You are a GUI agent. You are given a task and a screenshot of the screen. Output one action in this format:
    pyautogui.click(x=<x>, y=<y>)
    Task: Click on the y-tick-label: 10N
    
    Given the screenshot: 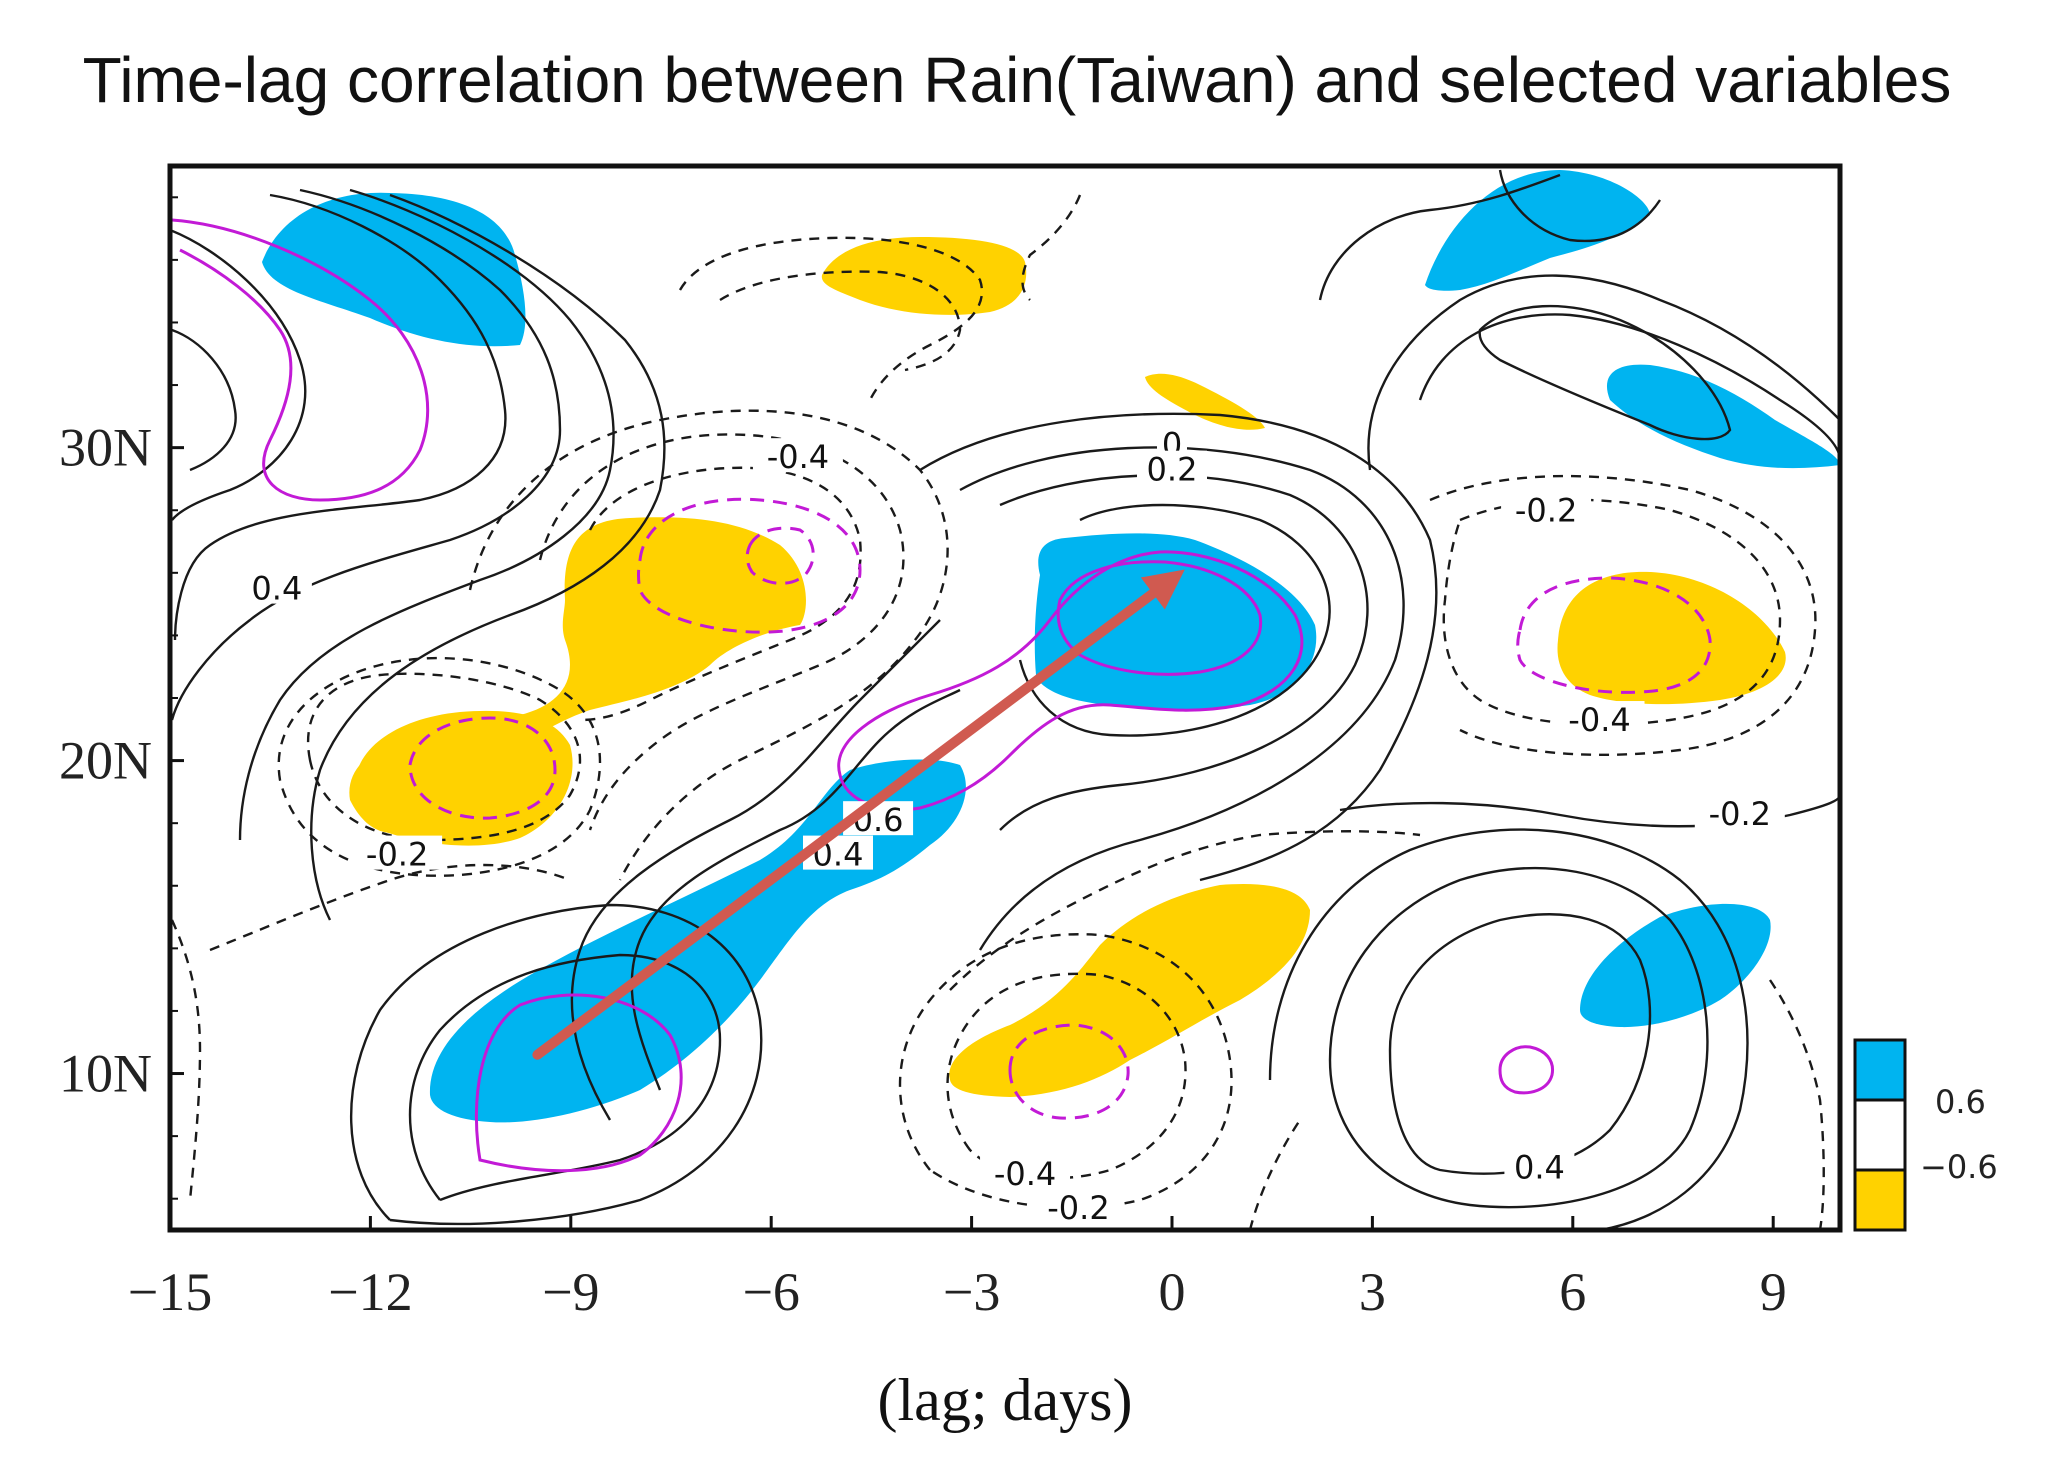 What is the action you would take?
    pyautogui.click(x=105, y=1074)
    